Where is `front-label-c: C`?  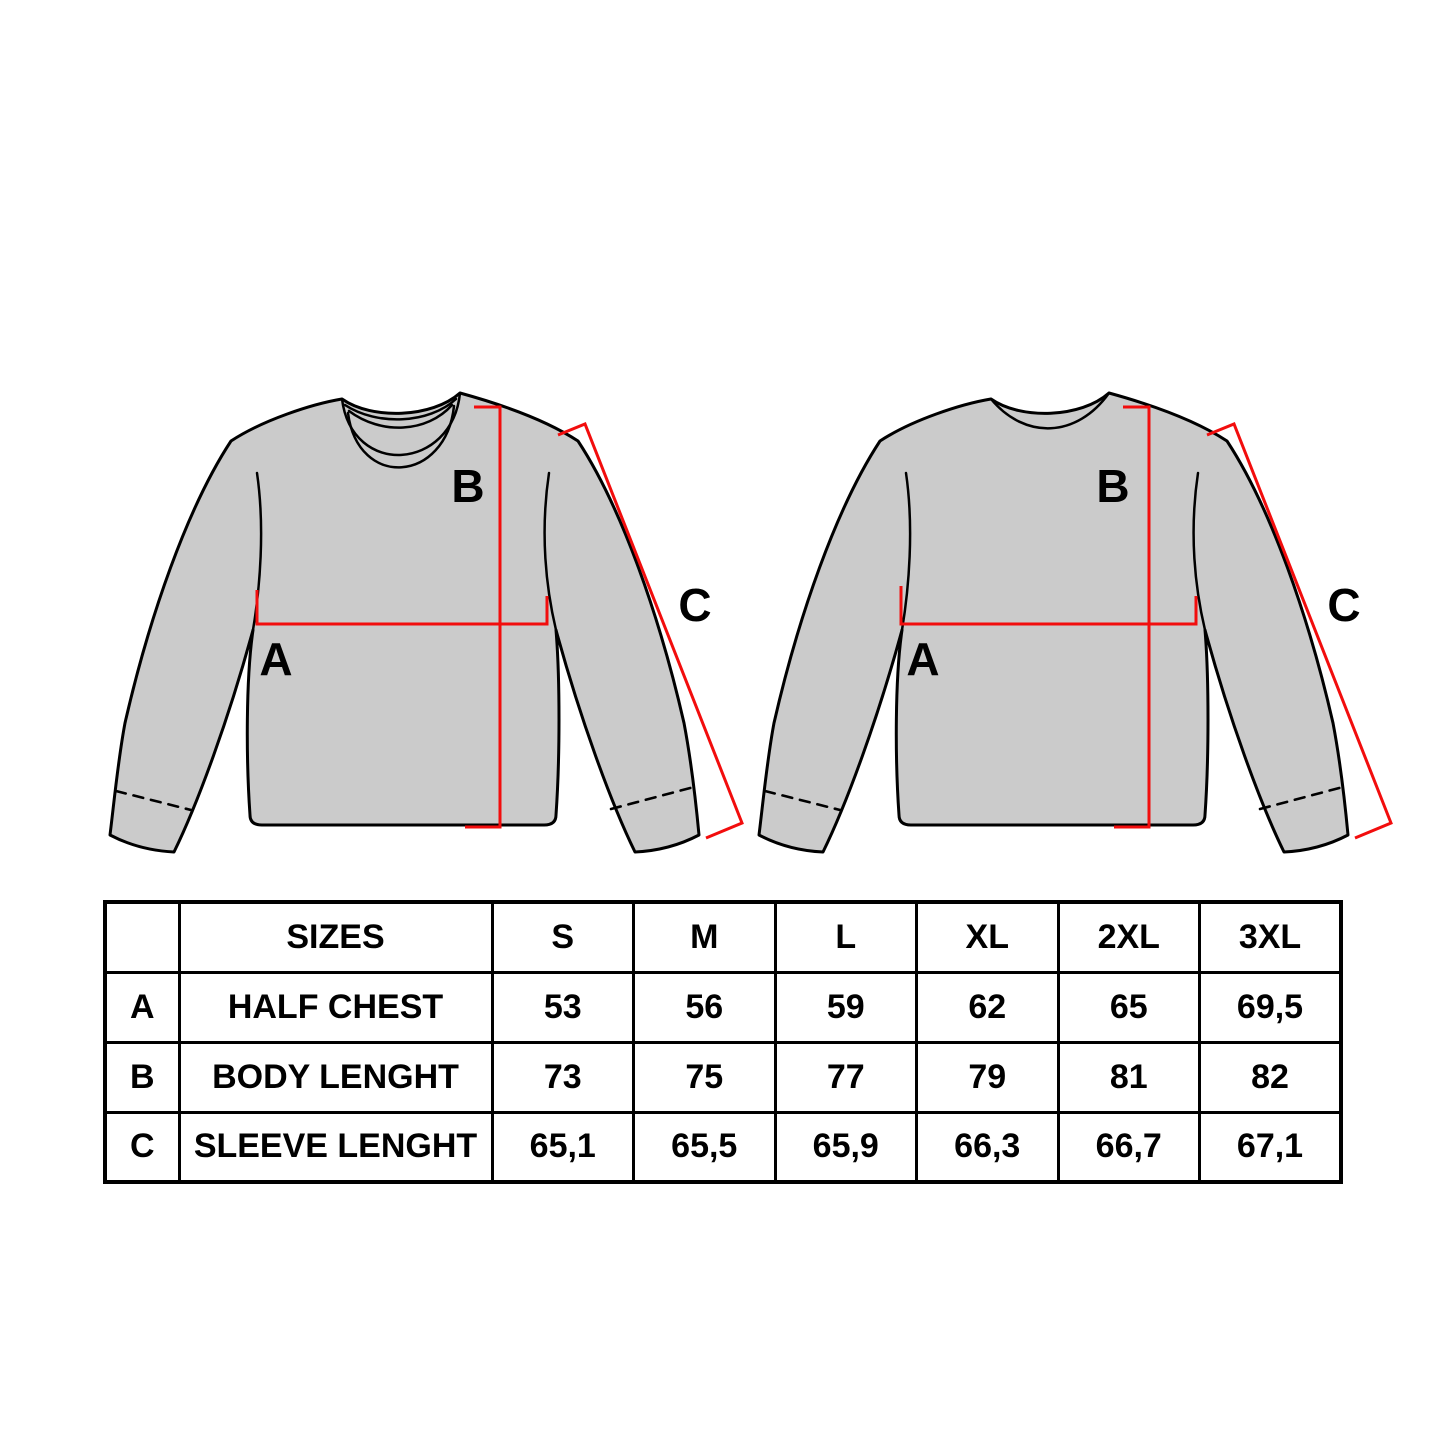
front-label-c: C is located at coordinates (694, 605).